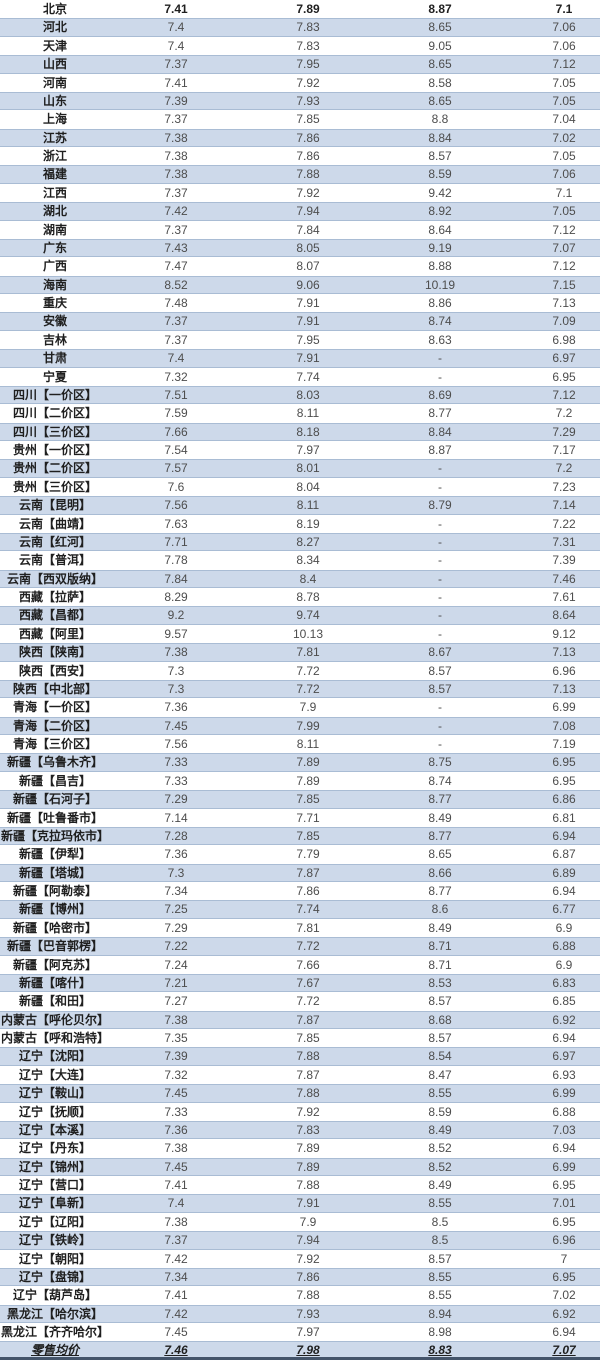  What do you see at coordinates (564, 339) in the screenshot?
I see `price-cell: 6.98` at bounding box center [564, 339].